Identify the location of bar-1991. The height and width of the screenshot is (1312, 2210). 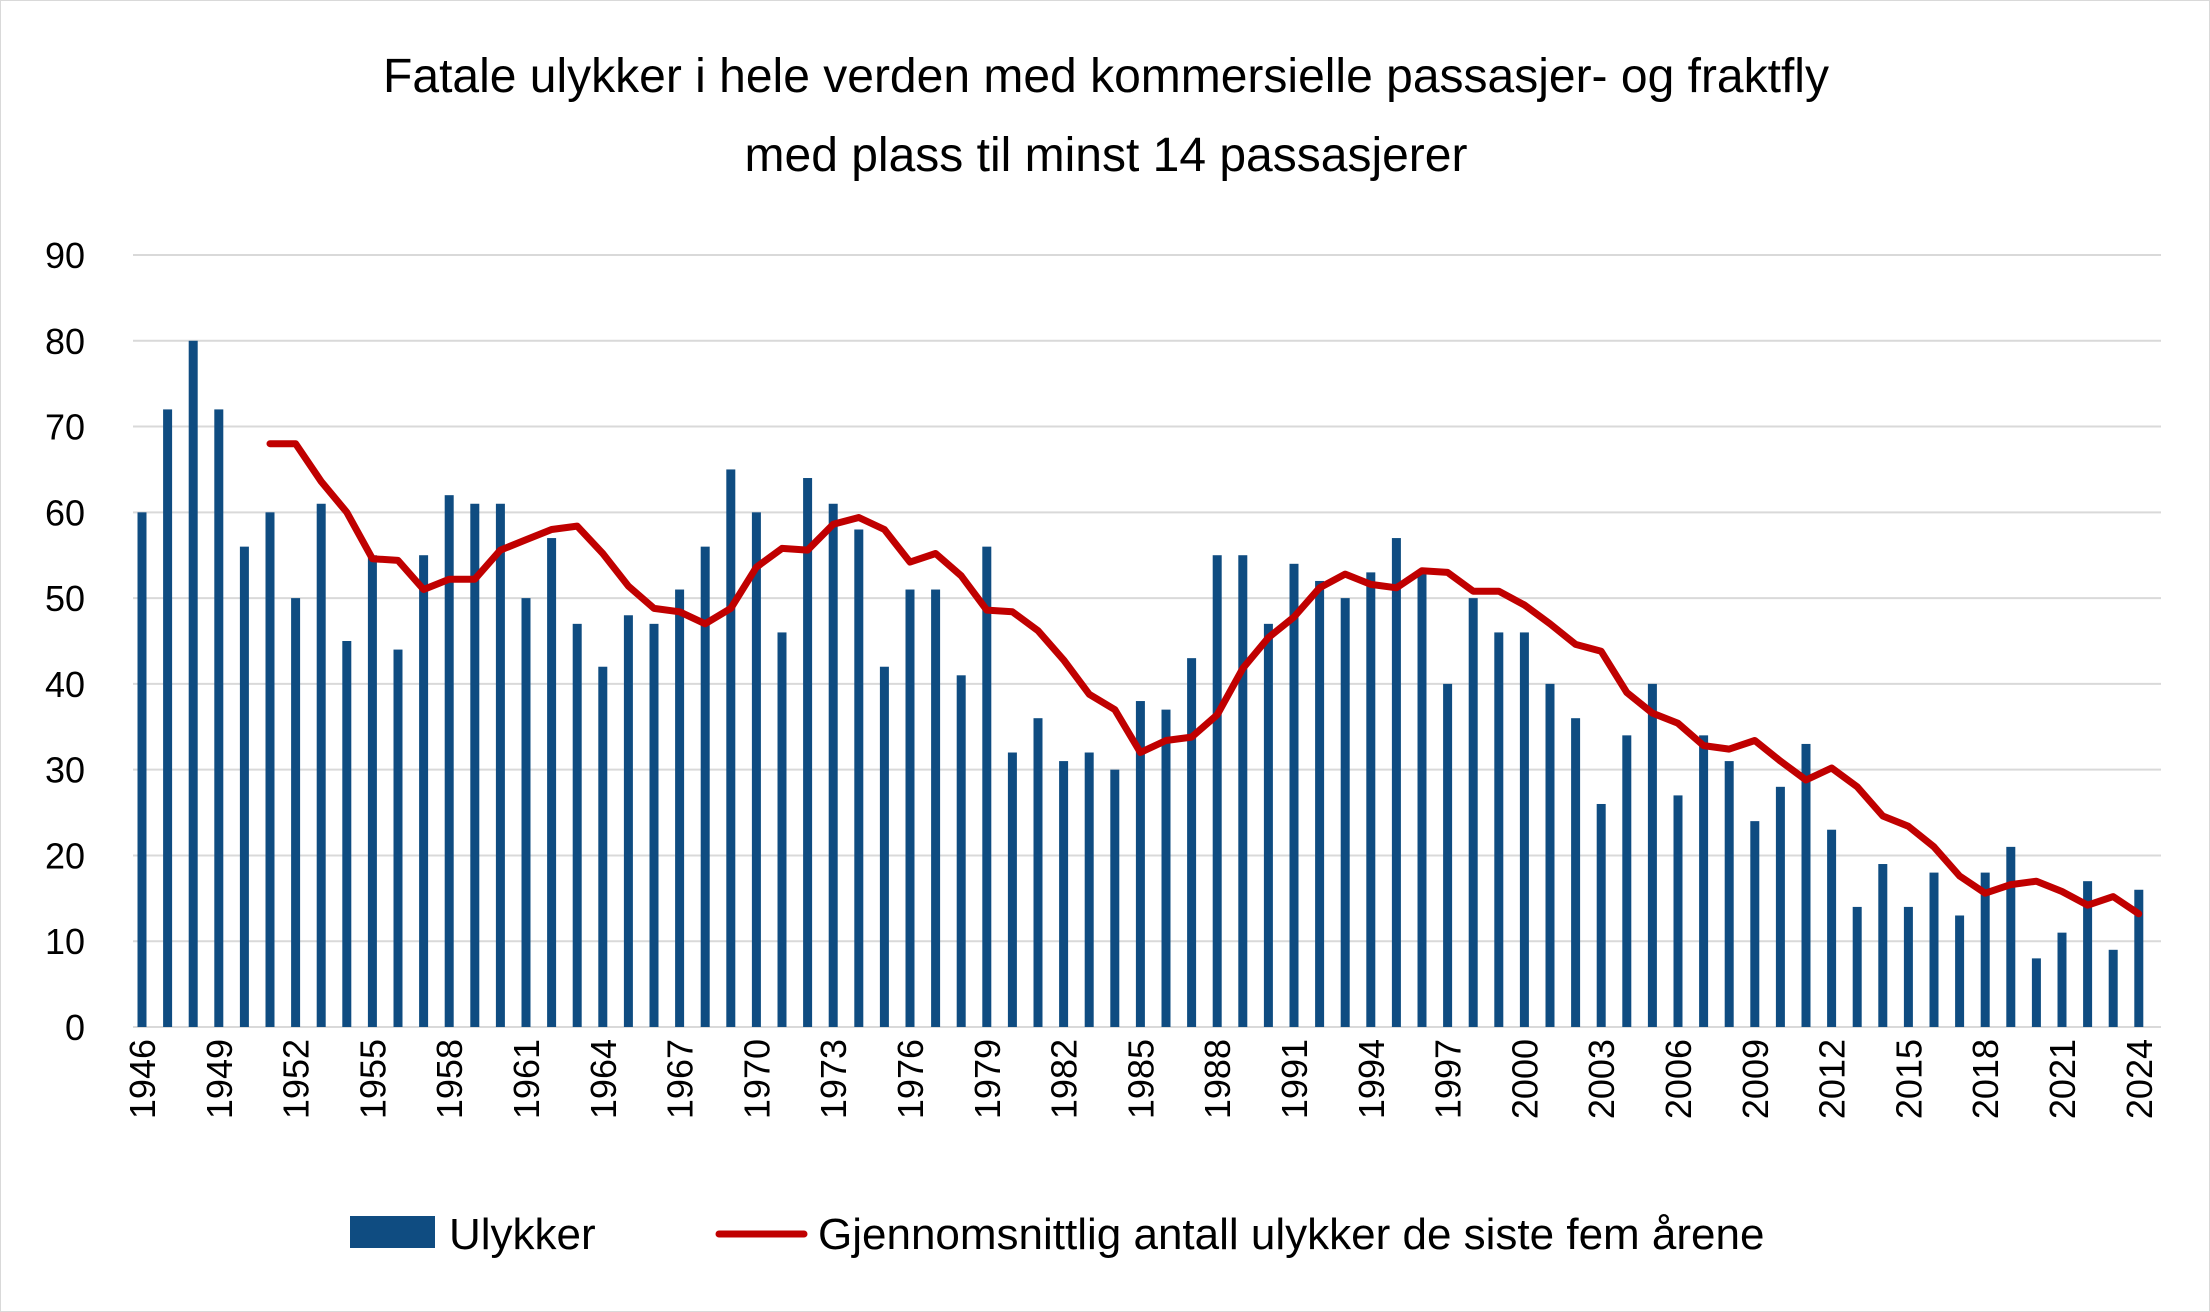
(1294, 795).